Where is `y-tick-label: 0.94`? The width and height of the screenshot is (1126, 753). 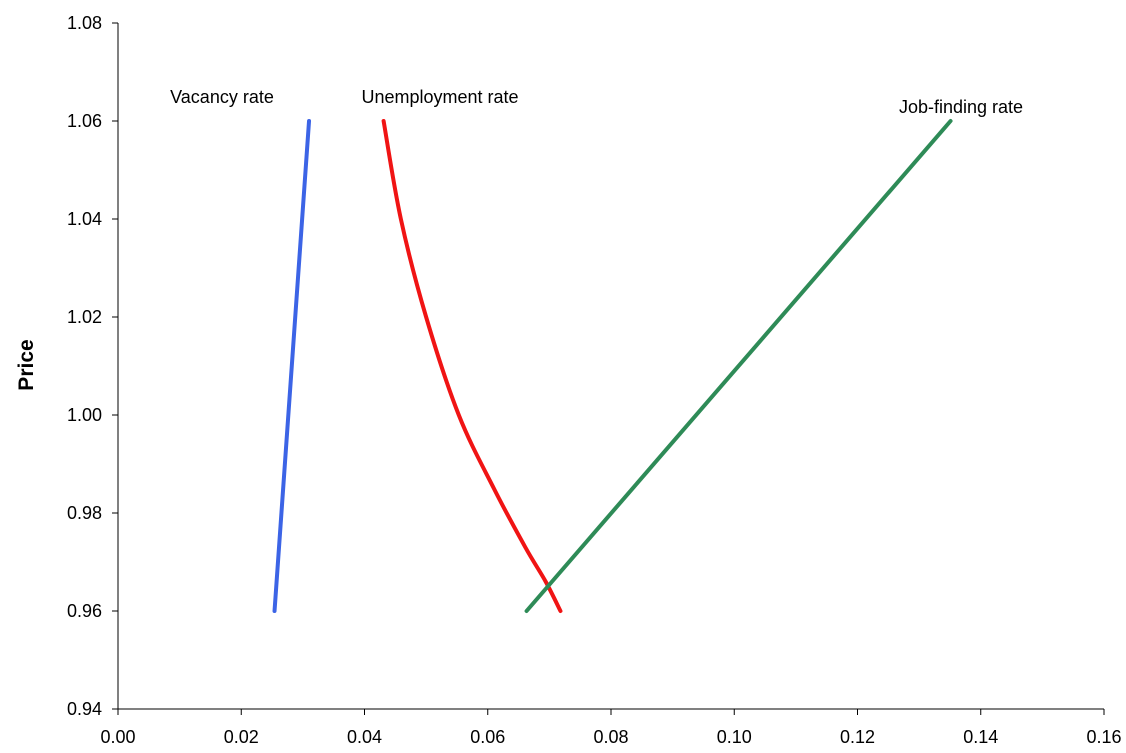 y-tick-label: 0.94 is located at coordinates (84, 709).